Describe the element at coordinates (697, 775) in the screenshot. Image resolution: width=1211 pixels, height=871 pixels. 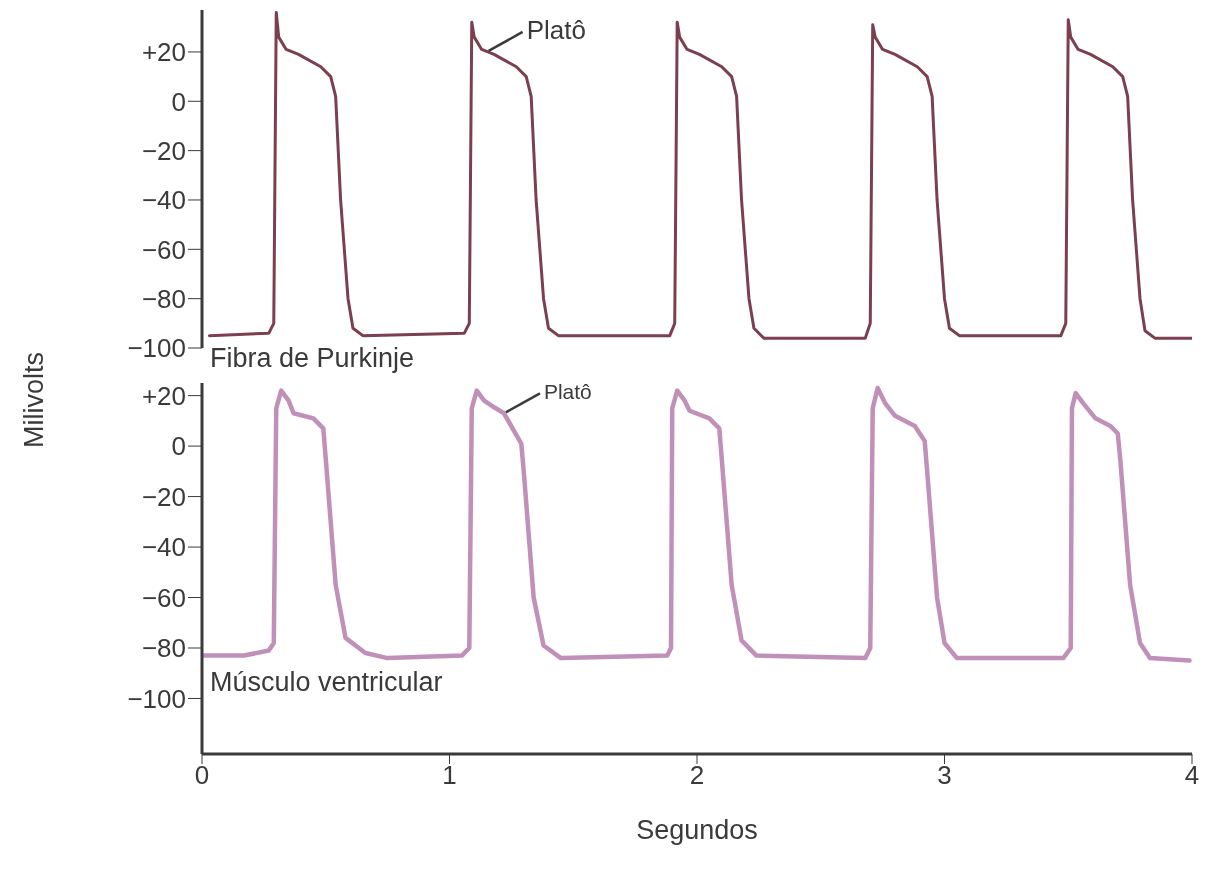
I see `x-tick-label: 2` at that location.